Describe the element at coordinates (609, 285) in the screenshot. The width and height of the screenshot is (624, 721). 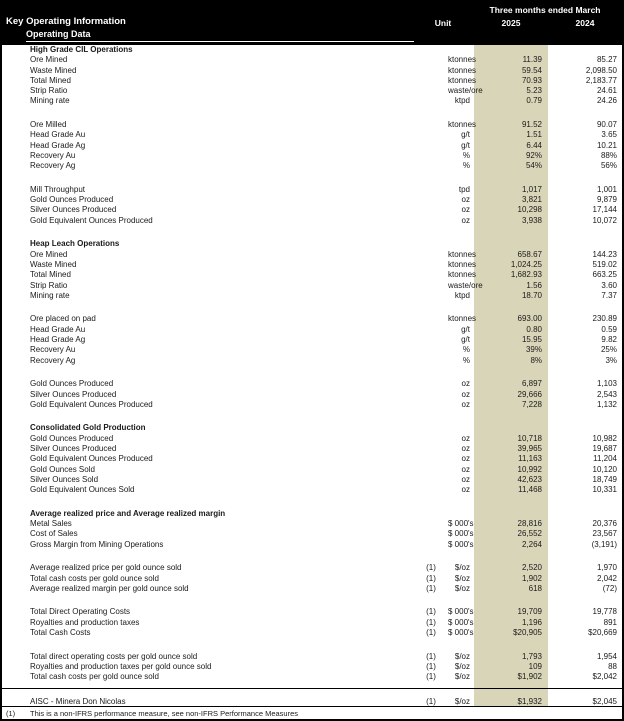
I see `value-2024: 3.60` at that location.